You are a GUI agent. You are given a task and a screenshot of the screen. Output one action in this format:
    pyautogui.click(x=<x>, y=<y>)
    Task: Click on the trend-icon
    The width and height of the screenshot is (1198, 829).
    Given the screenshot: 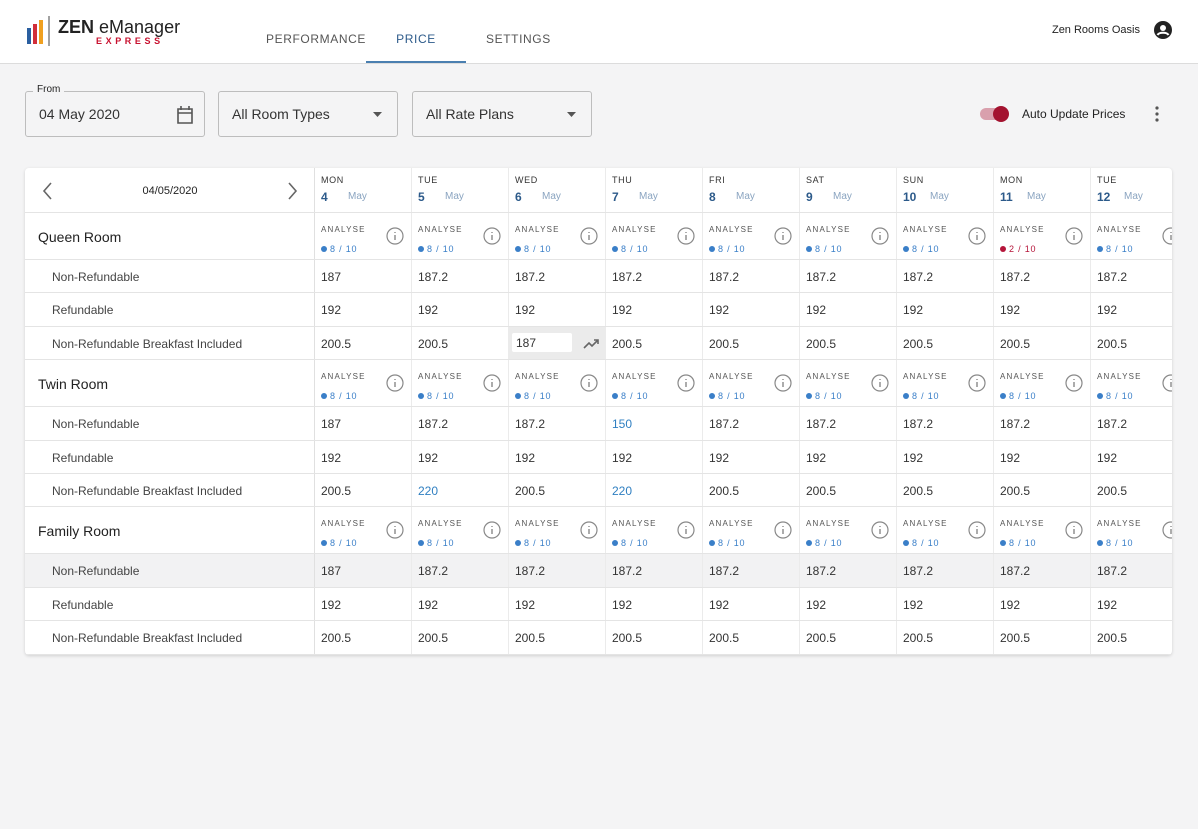 What is the action you would take?
    pyautogui.click(x=592, y=344)
    